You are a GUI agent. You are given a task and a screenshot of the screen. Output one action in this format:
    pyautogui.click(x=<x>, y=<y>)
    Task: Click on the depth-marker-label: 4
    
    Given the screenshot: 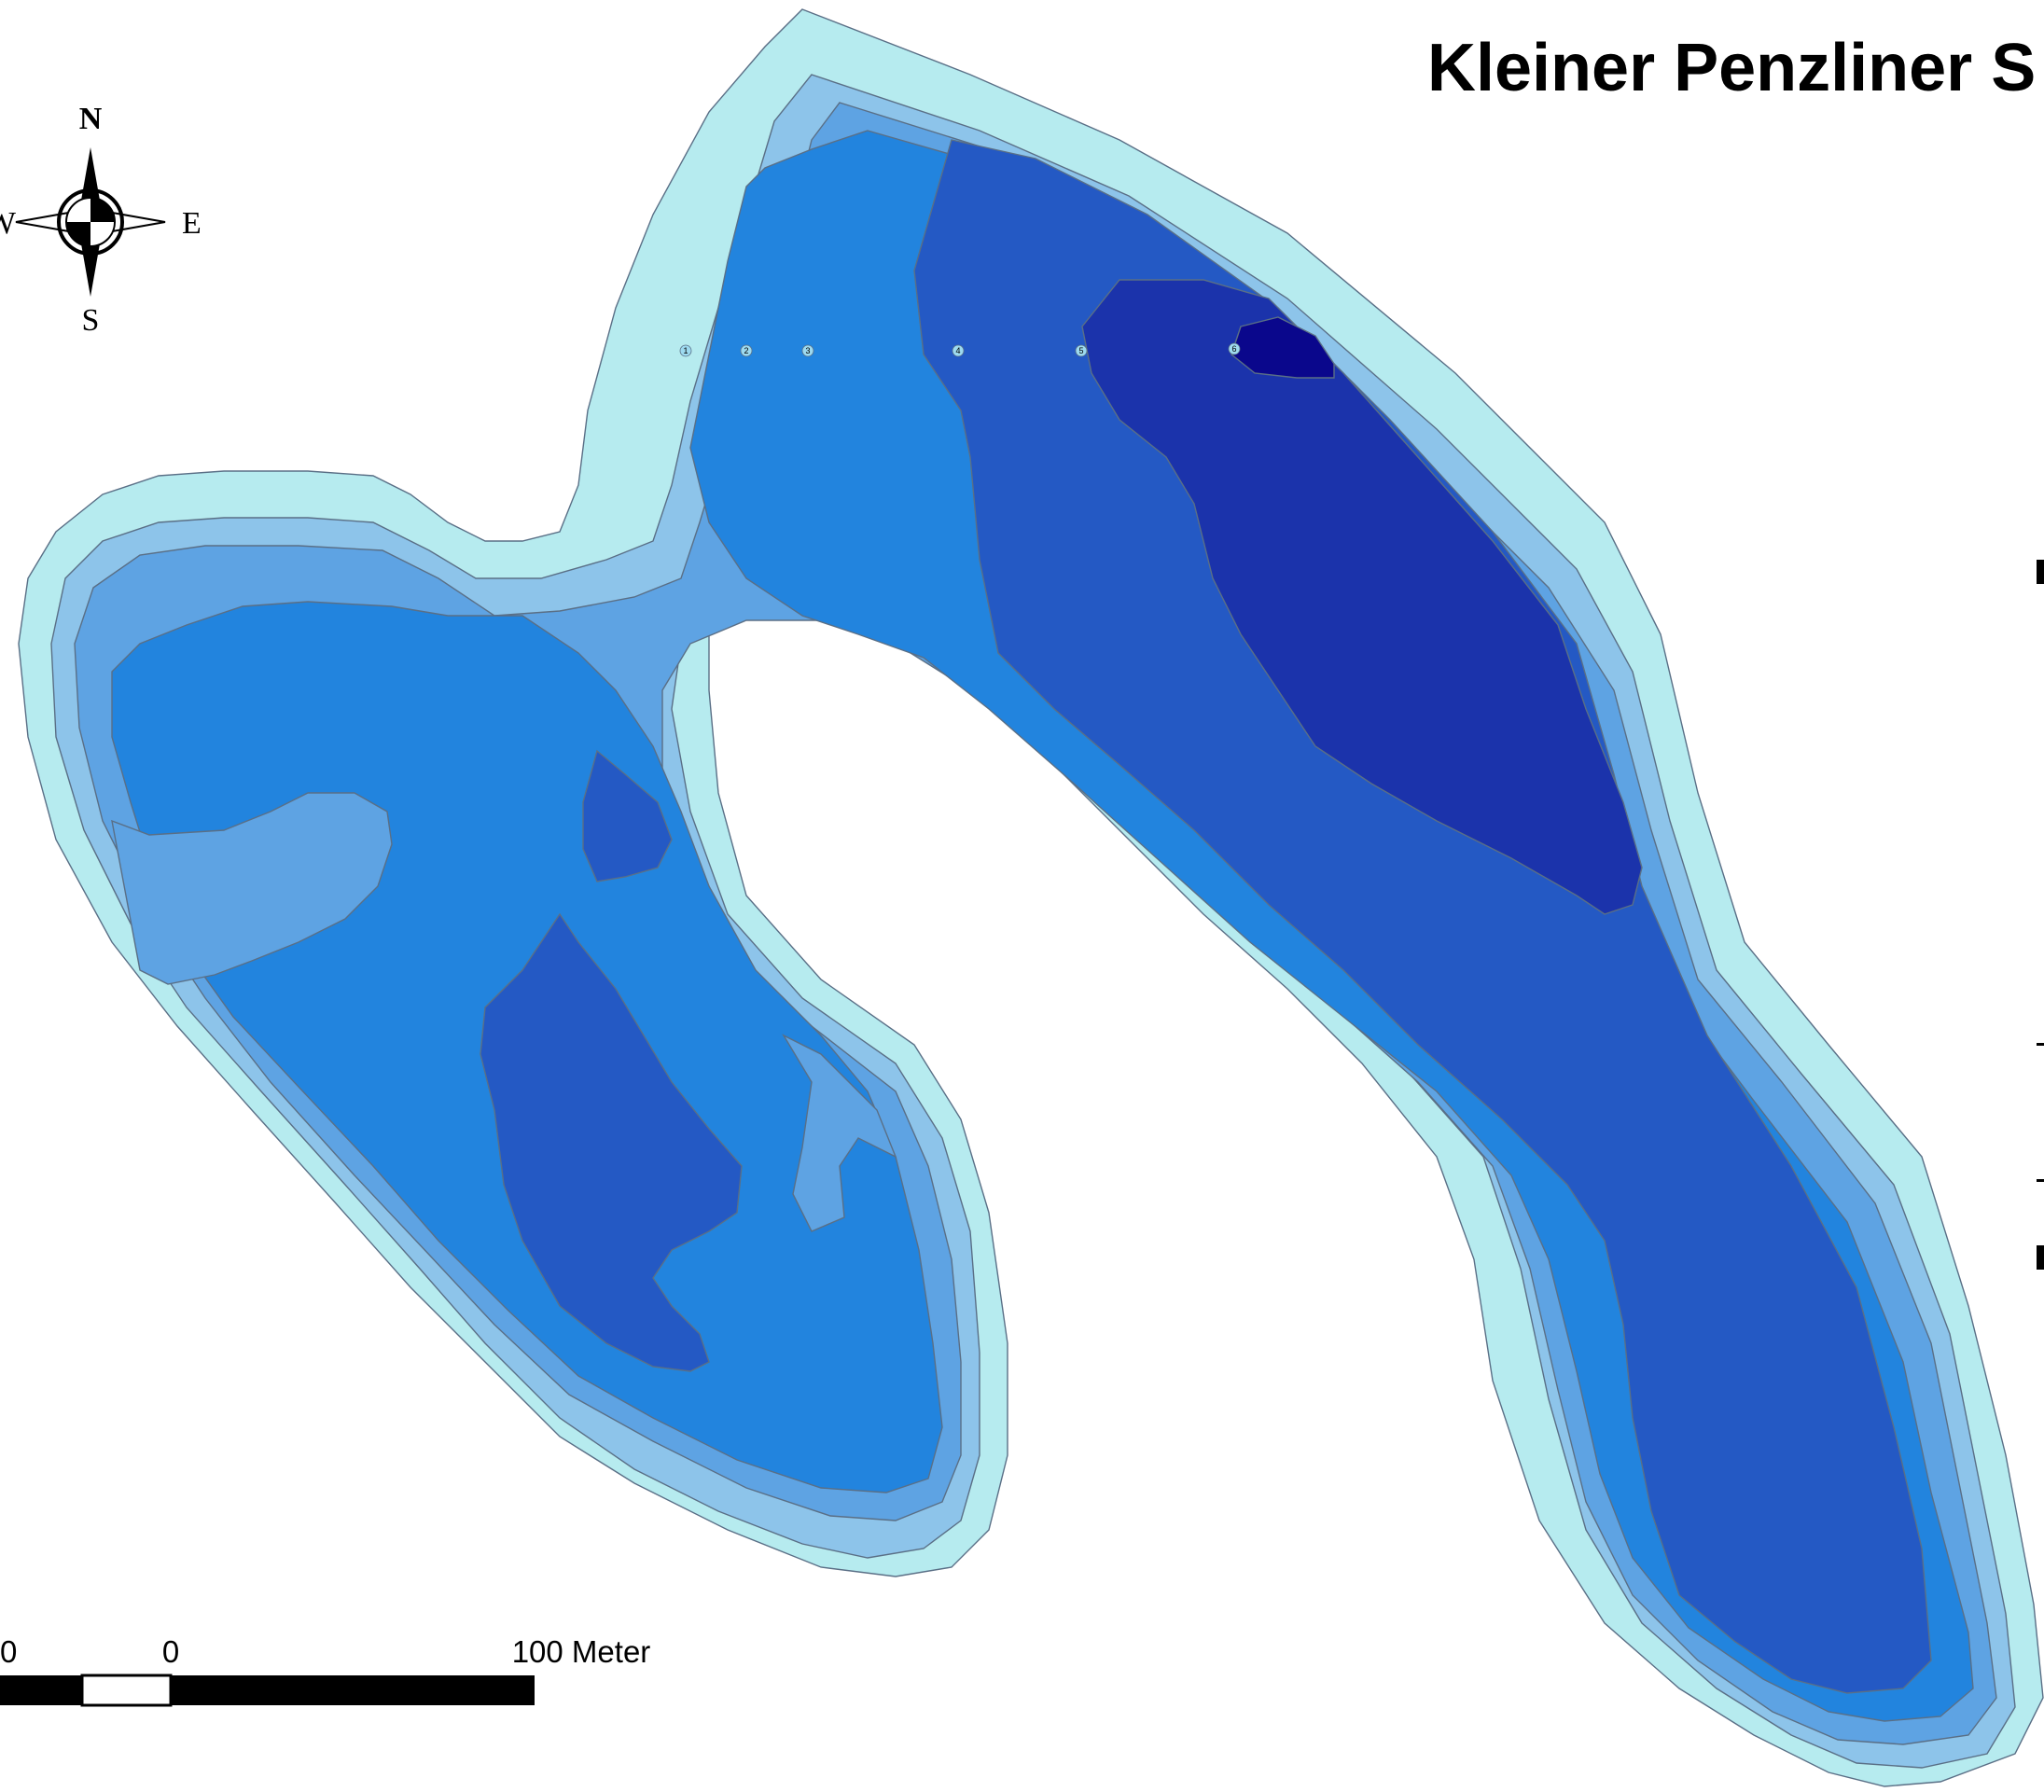 What is the action you would take?
    pyautogui.click(x=957, y=350)
    